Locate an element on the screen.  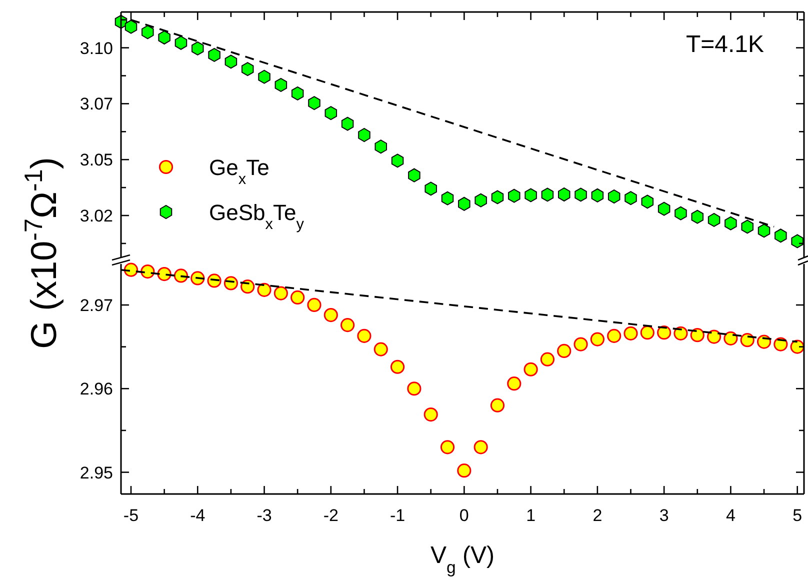
y-tick-label: 3.02 is located at coordinates (96, 216).